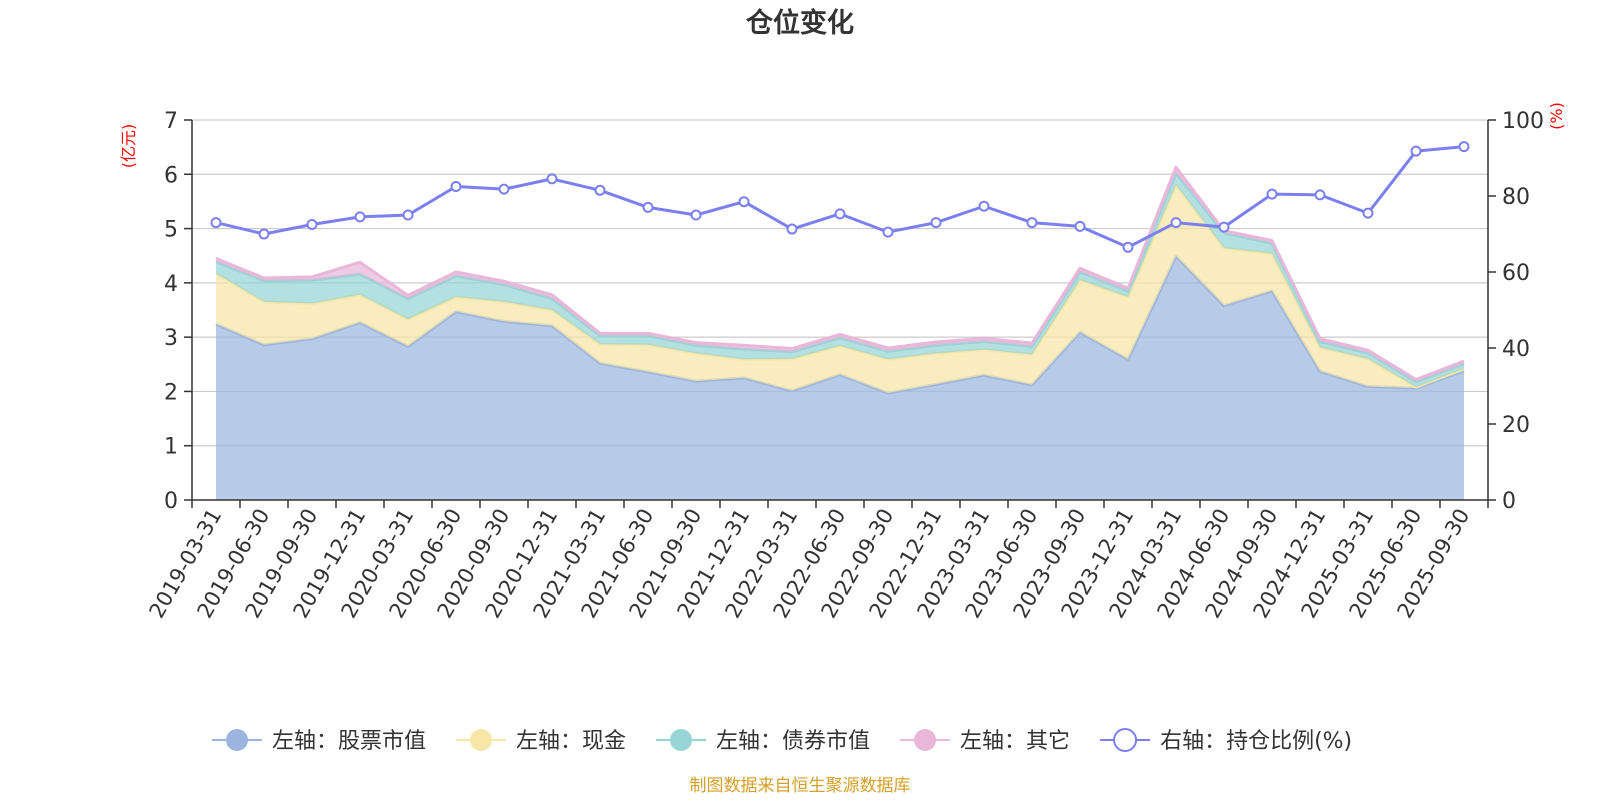 The height and width of the screenshot is (804, 1600). Describe the element at coordinates (171, 175) in the screenshot. I see `left-tick-label: 6` at that location.